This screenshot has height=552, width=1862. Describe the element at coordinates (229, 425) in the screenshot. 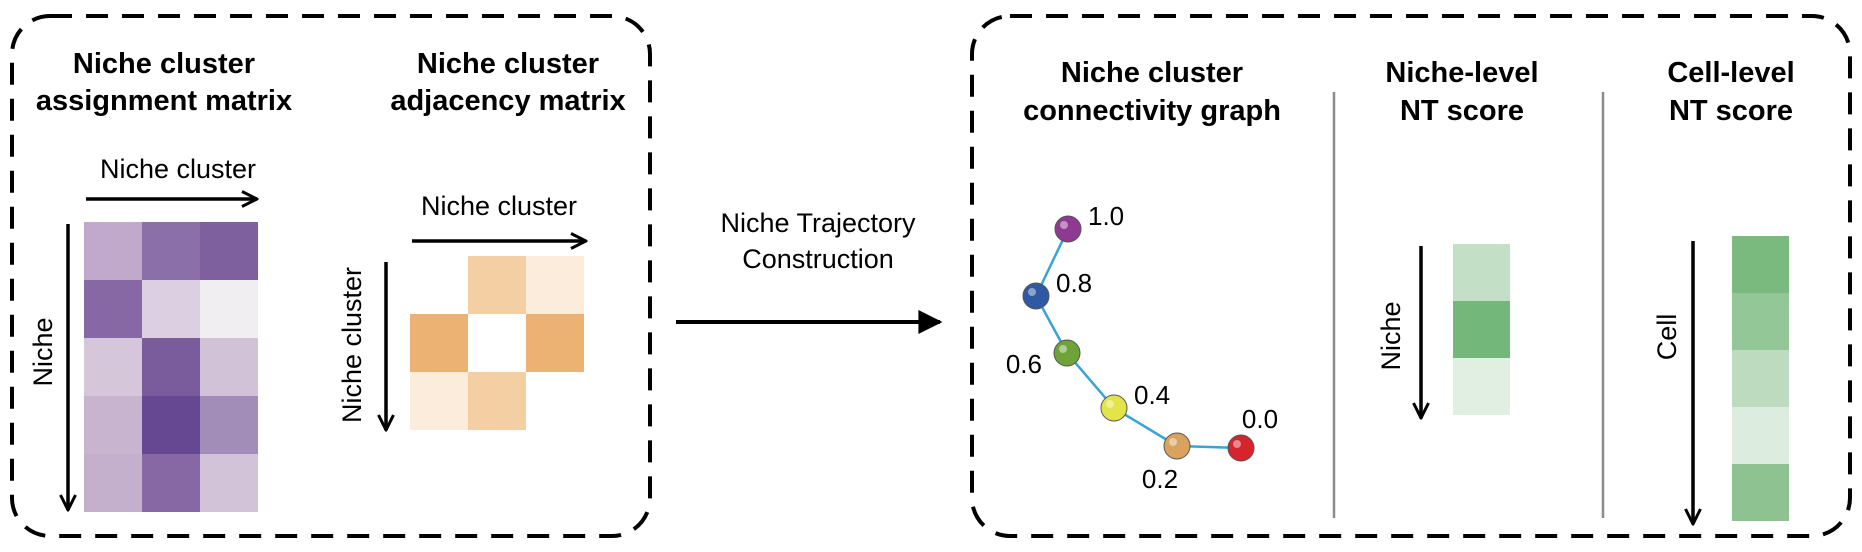

I see `assignment-matrix-cell-r3-c2` at that location.